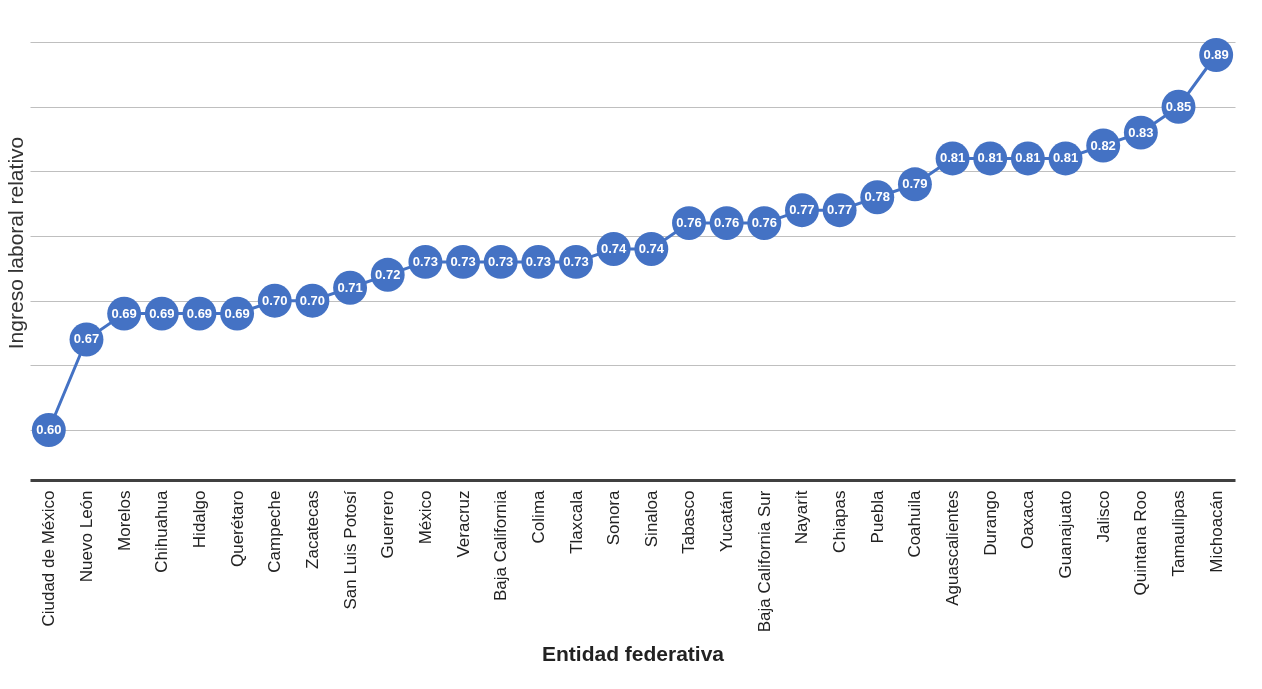 This screenshot has height=689, width=1262. Describe the element at coordinates (49, 429) in the screenshot. I see `data-label: 0.60` at that location.